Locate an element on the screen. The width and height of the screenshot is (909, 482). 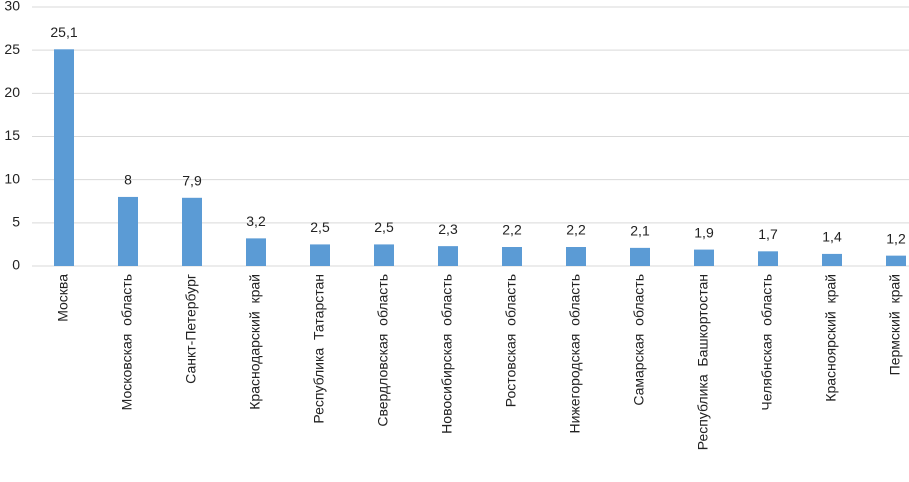
y-tick-label: 5 is located at coordinates (16, 222).